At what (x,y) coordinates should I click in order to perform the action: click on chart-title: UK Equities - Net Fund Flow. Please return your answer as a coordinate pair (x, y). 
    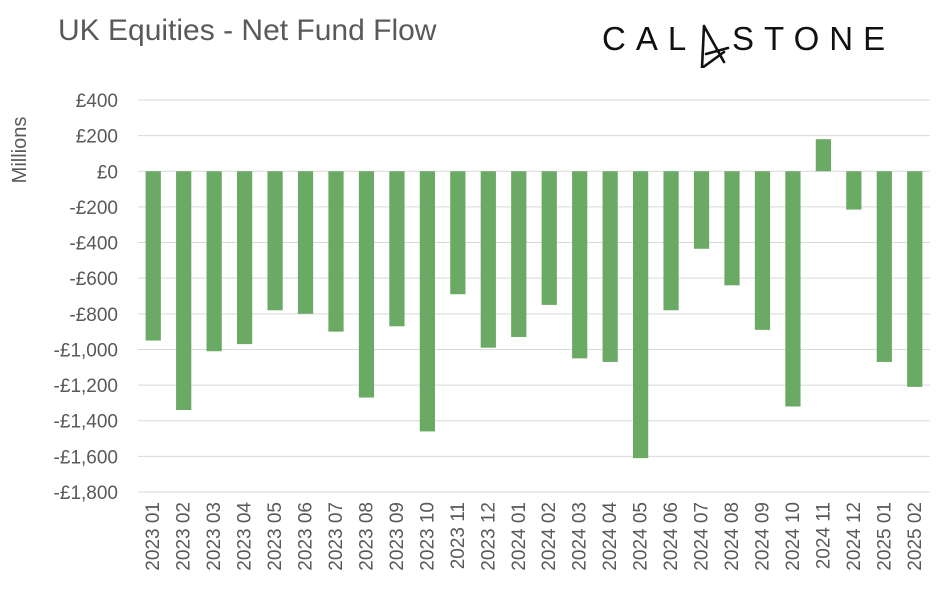
    Looking at the image, I should click on (247, 30).